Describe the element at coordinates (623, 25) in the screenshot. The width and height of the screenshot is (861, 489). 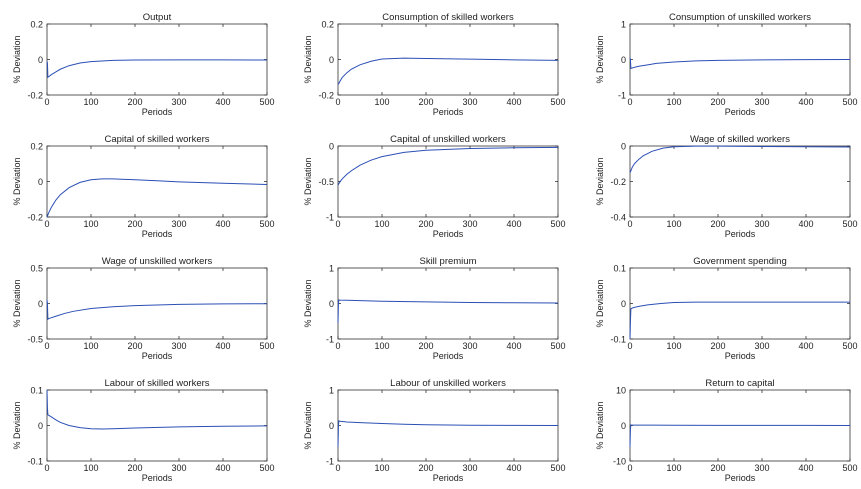
I see `y-tick-label: 1` at that location.